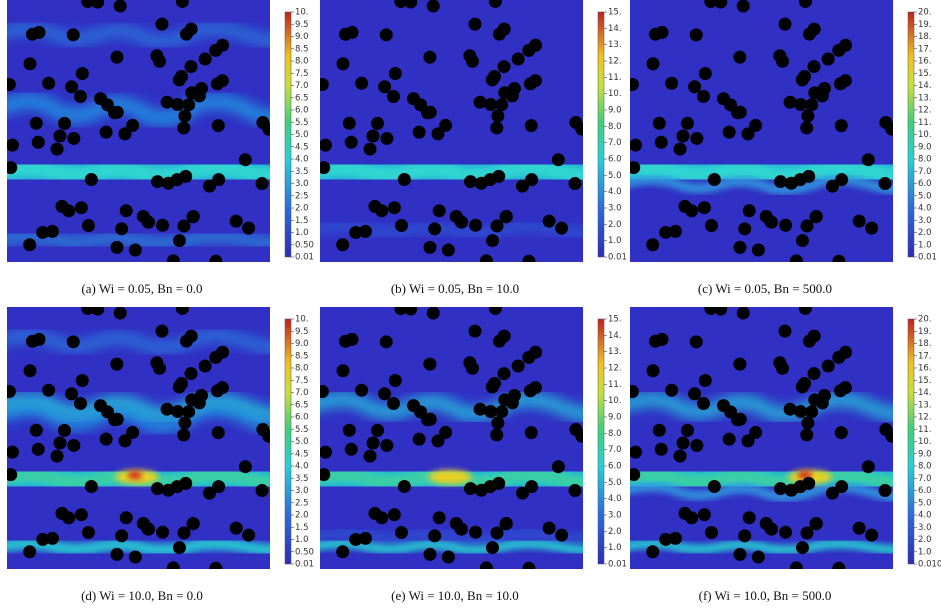  What do you see at coordinates (302, 196) in the screenshot?
I see `colorbar-label: 2.5` at bounding box center [302, 196].